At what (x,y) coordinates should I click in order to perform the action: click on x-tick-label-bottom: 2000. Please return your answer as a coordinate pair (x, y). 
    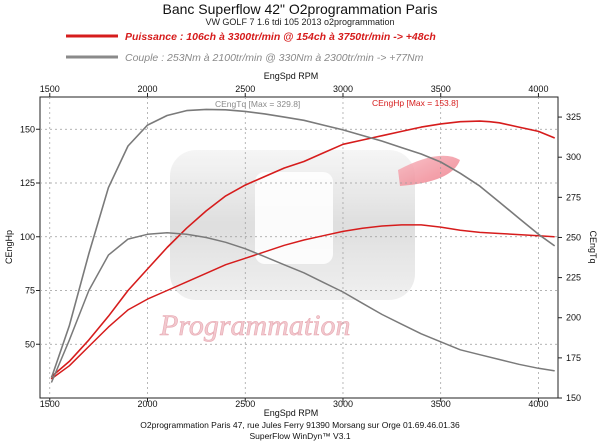
    Looking at the image, I should click on (147, 404).